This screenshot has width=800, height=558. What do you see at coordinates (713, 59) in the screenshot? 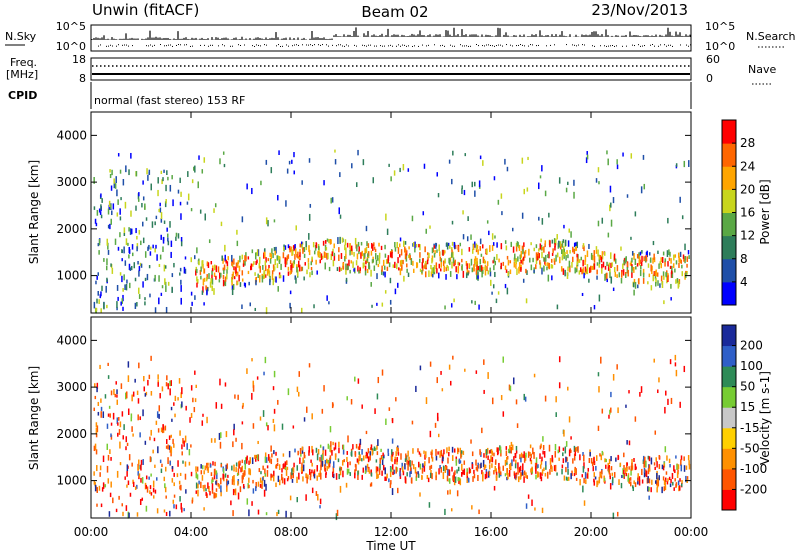
I see `nave-right-top: 60` at bounding box center [713, 59].